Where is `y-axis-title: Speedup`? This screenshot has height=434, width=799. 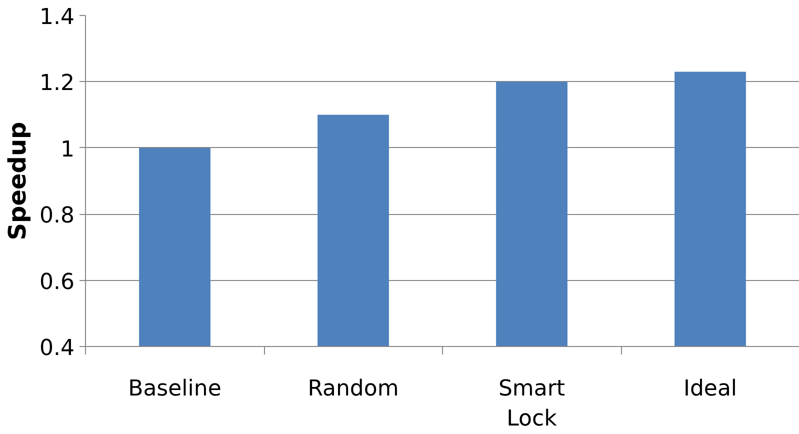 y-axis-title: Speedup is located at coordinates (18, 181).